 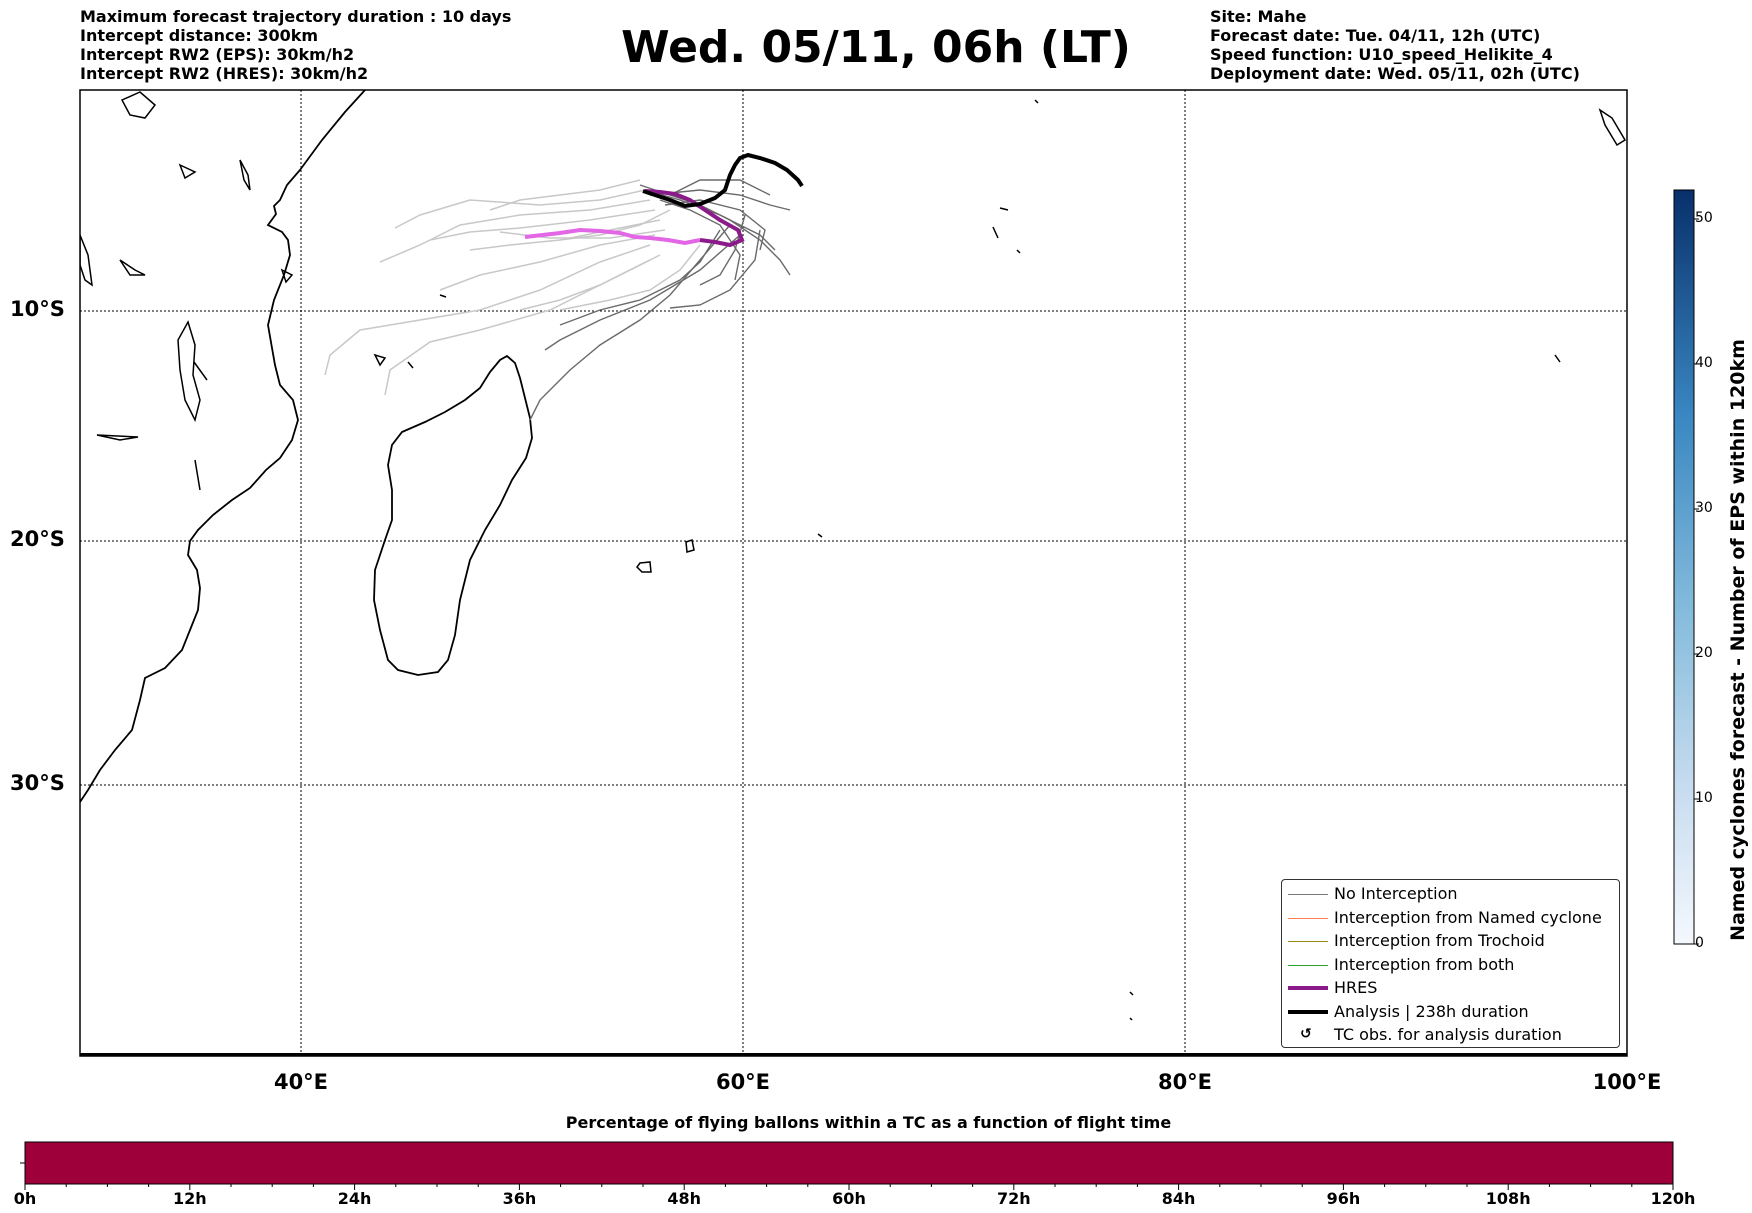 I want to click on tc-obs-icon: ↺, so click(x=1306, y=1034).